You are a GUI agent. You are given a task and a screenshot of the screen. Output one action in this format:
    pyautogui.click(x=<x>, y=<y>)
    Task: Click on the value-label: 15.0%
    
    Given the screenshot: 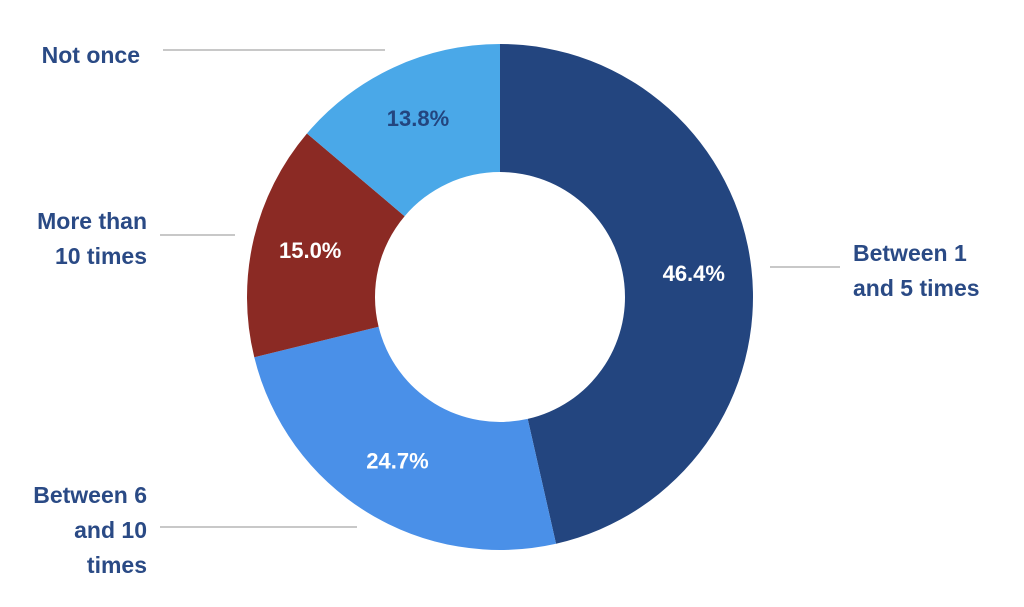 What is the action you would take?
    pyautogui.click(x=310, y=250)
    